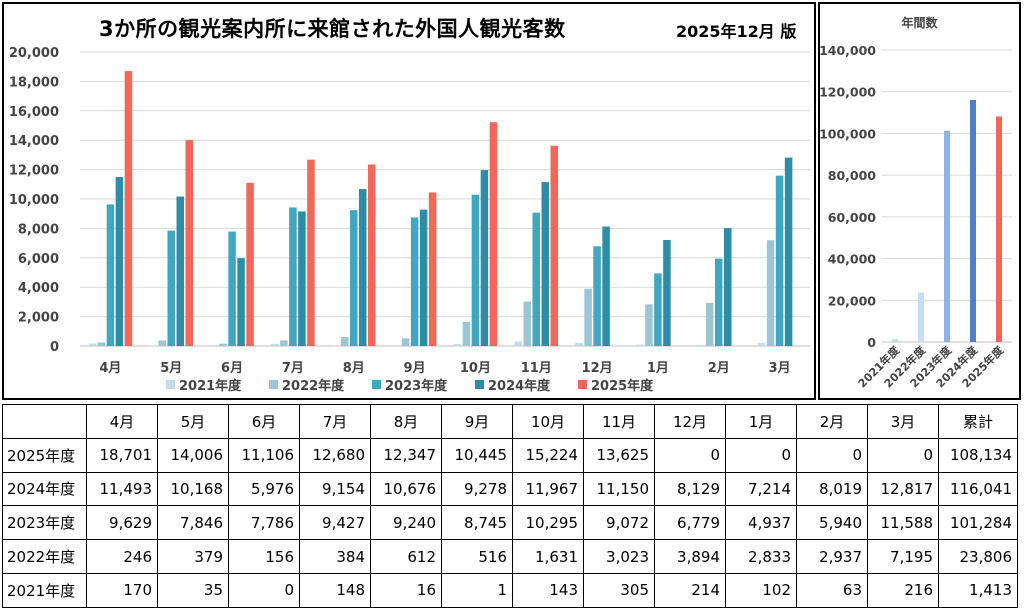 The width and height of the screenshot is (1025, 615). Describe the element at coordinates (619, 421) in the screenshot. I see `table-cell: 11月` at that location.